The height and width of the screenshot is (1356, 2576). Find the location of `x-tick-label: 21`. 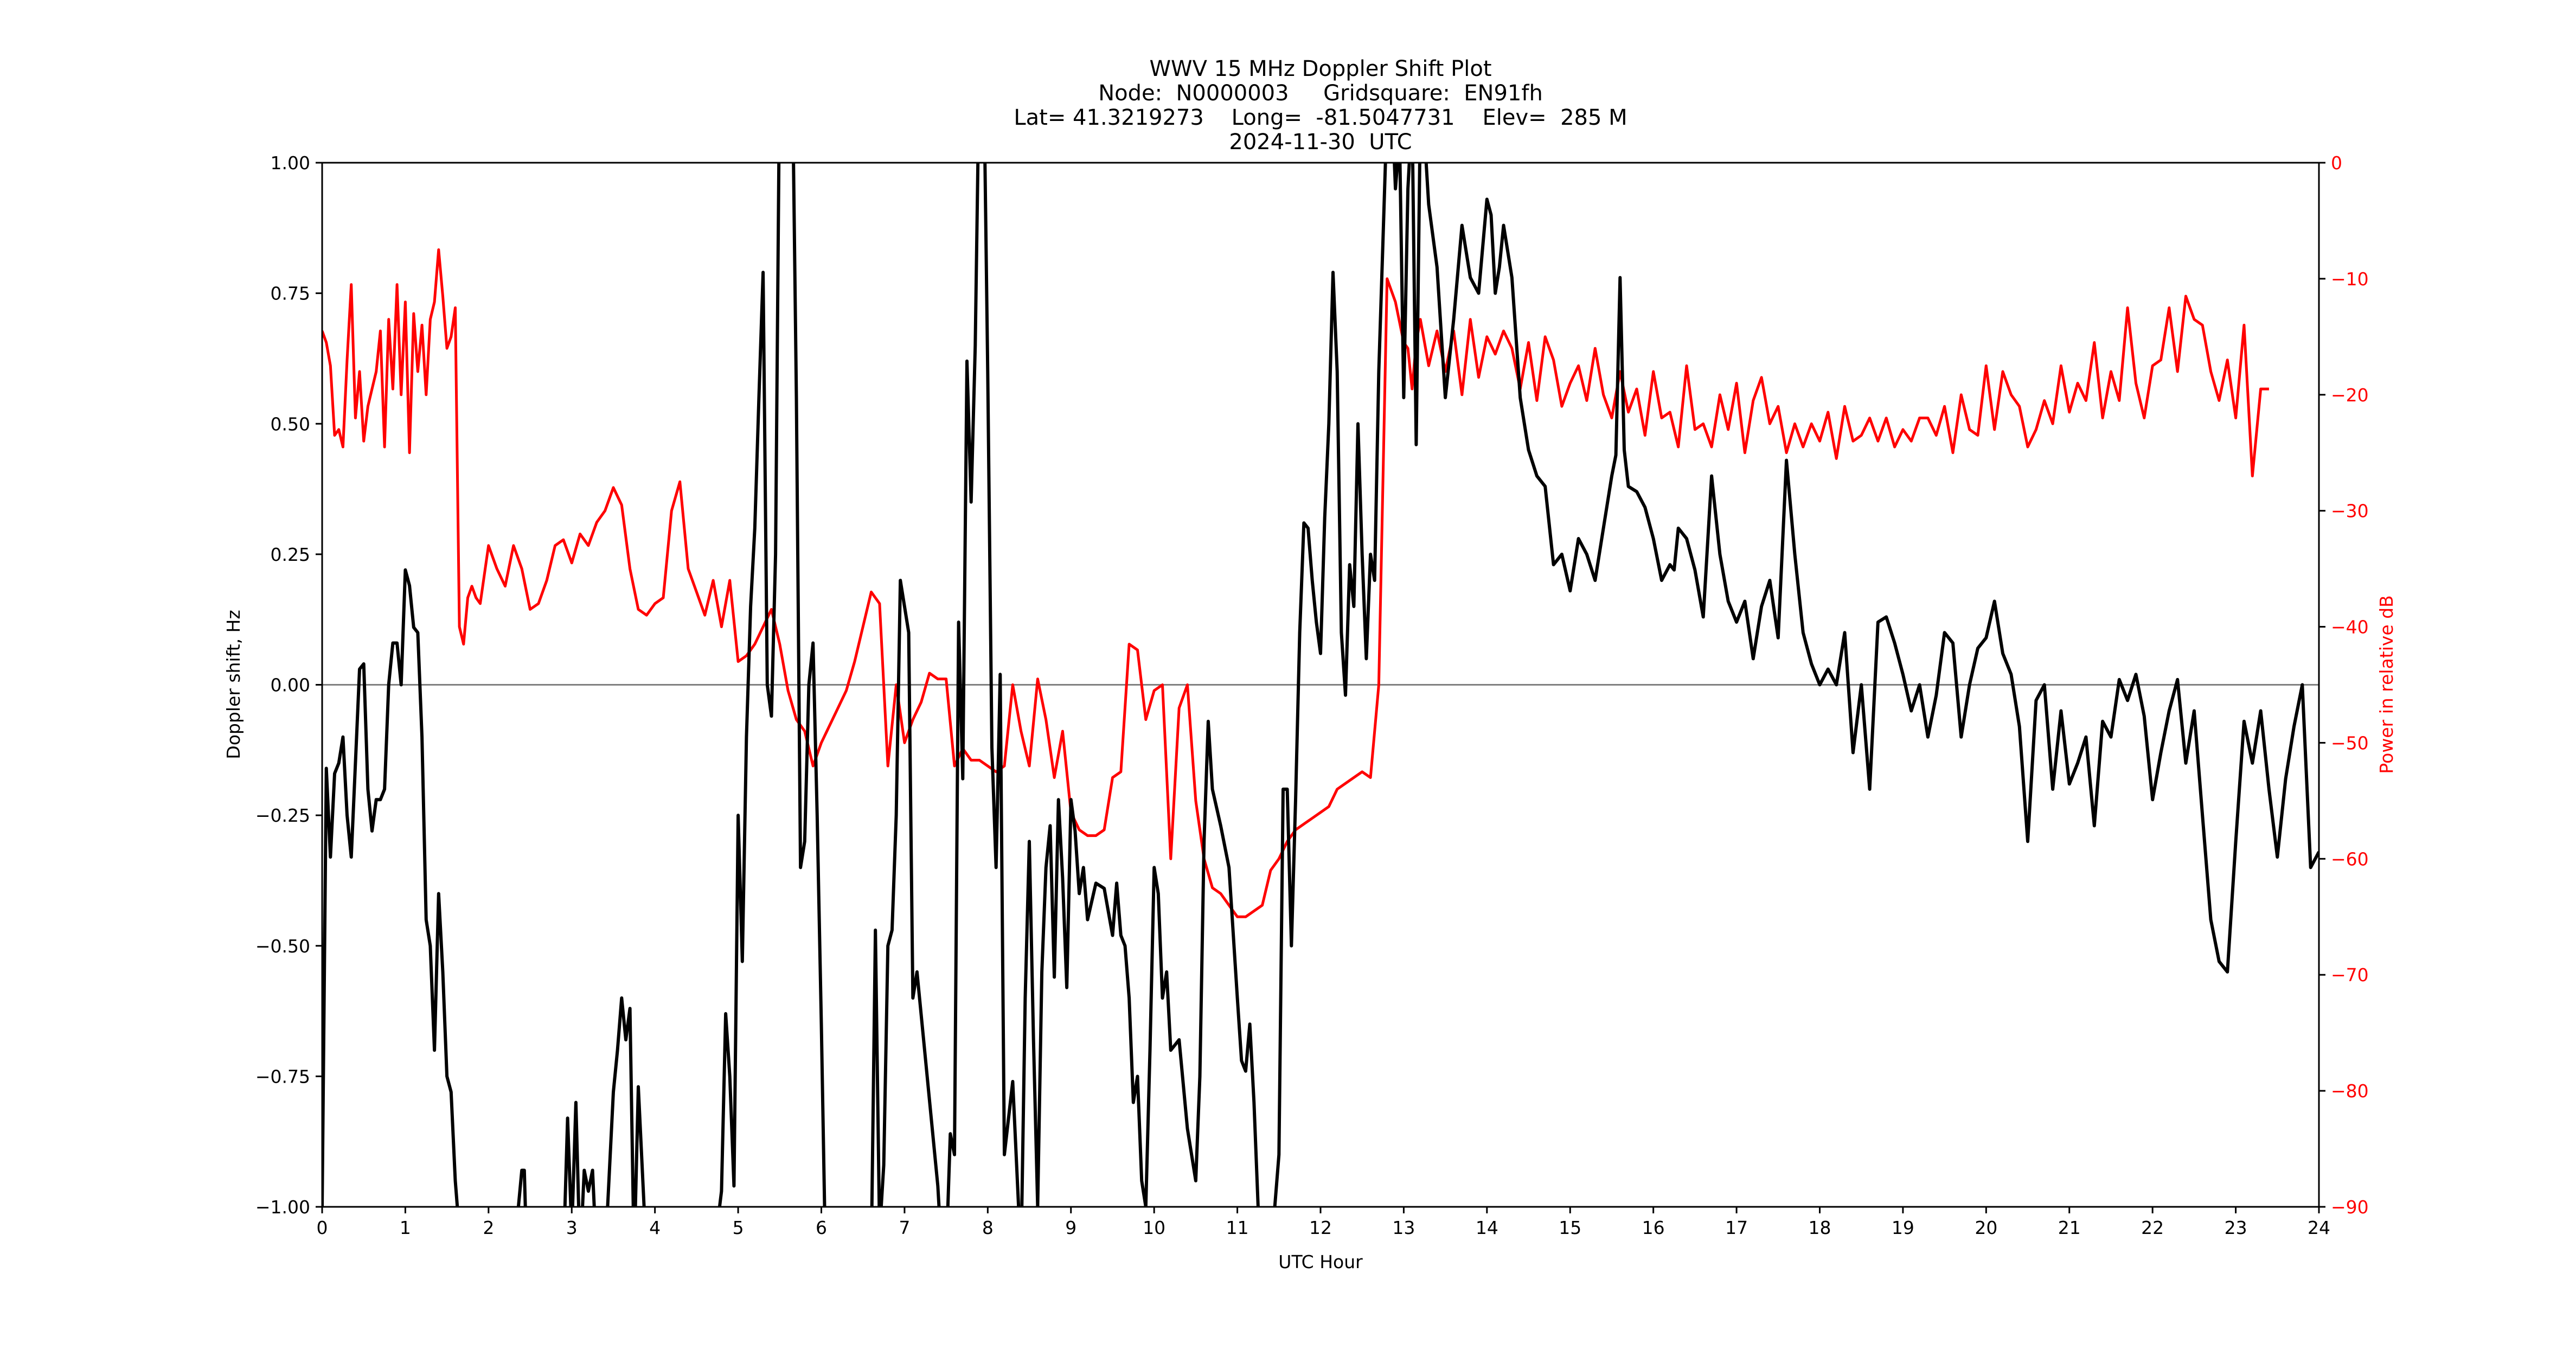

x-tick-label: 21 is located at coordinates (2069, 1227).